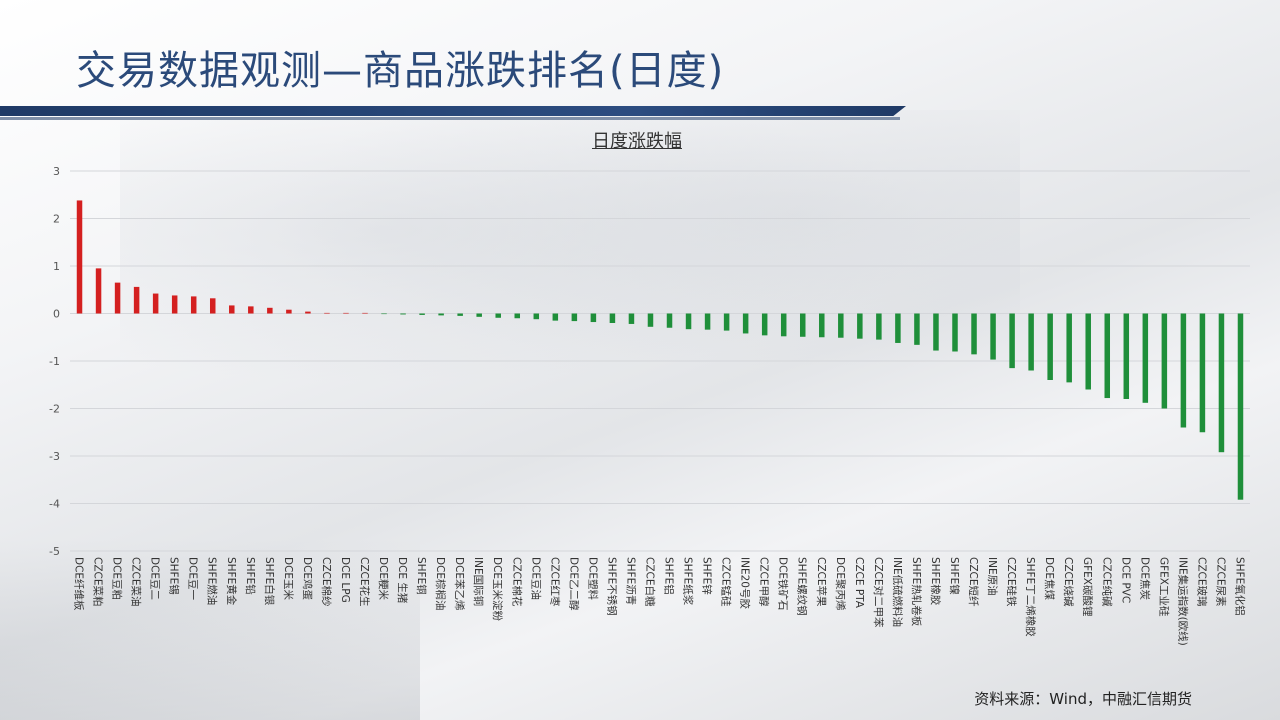 Image resolution: width=1280 pixels, height=720 pixels. I want to click on chart-title: 日度涨跌幅, so click(637, 141).